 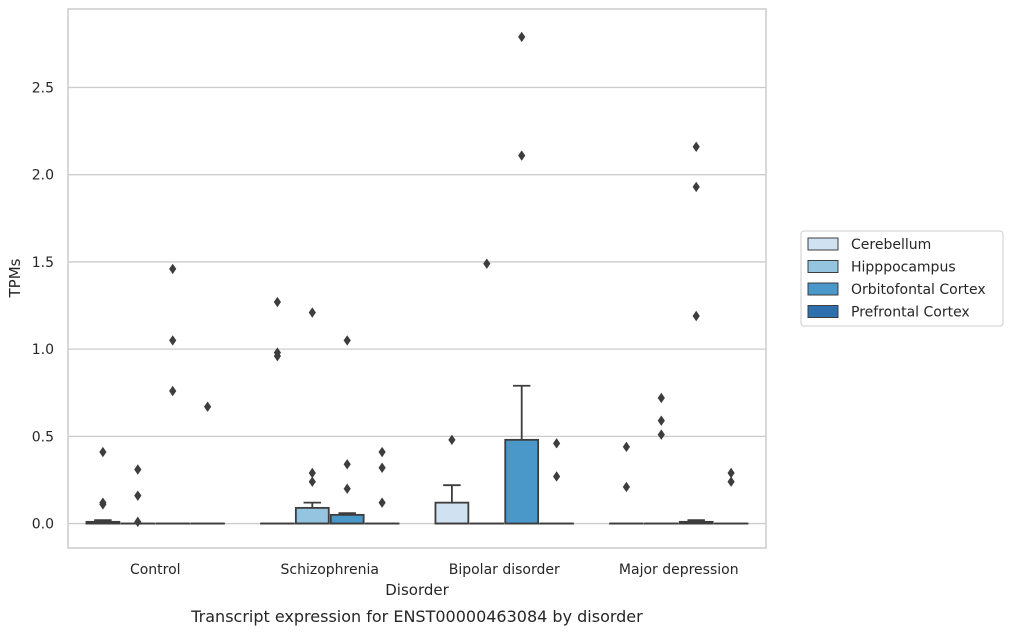 What do you see at coordinates (43, 263) in the screenshot?
I see `y-tick-label: 1.5` at bounding box center [43, 263].